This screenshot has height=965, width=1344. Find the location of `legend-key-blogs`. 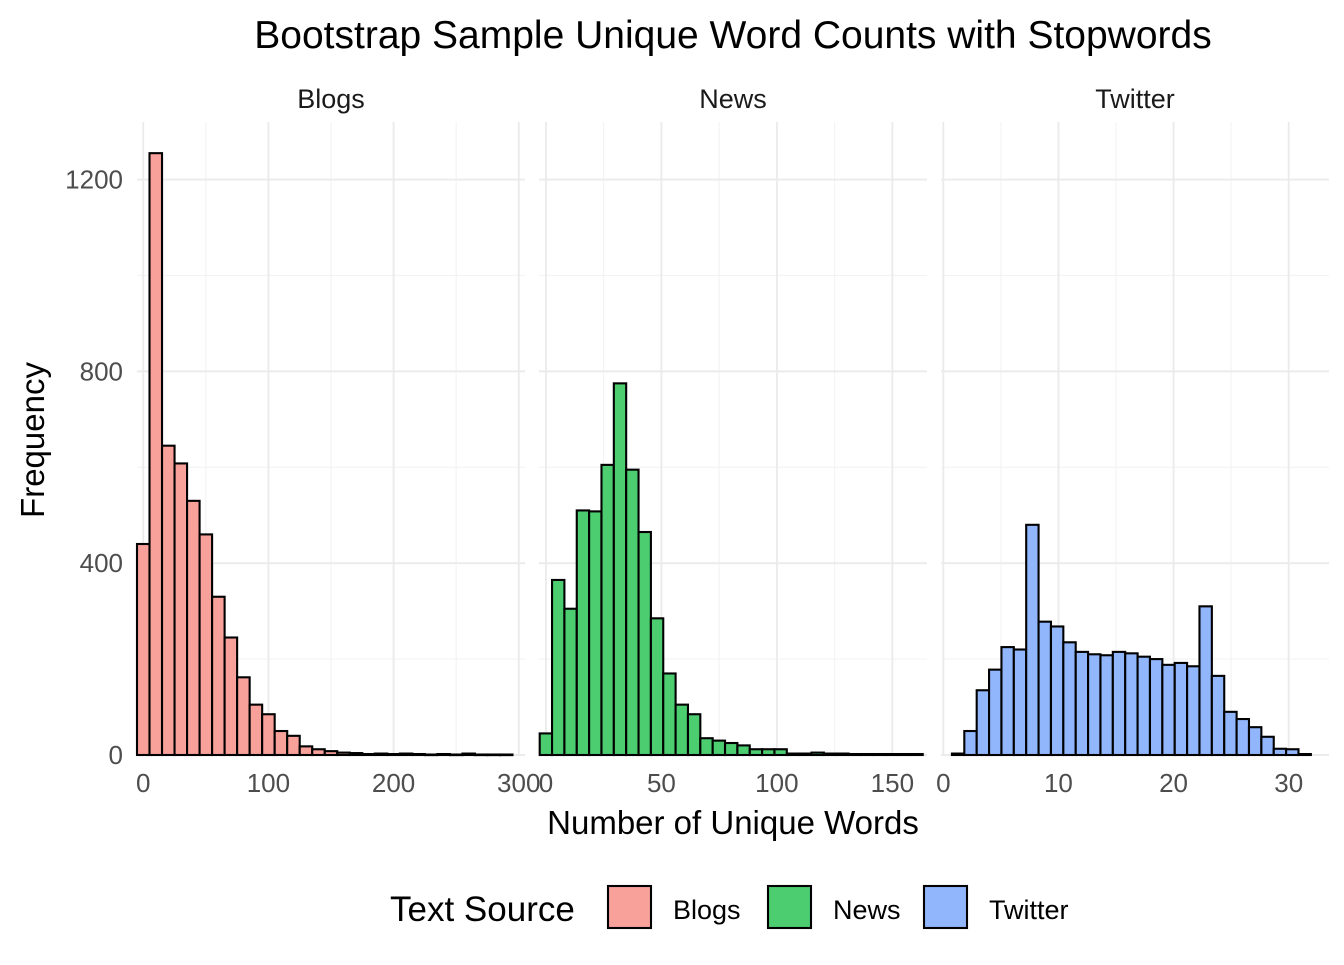

legend-key-blogs is located at coordinates (629, 907).